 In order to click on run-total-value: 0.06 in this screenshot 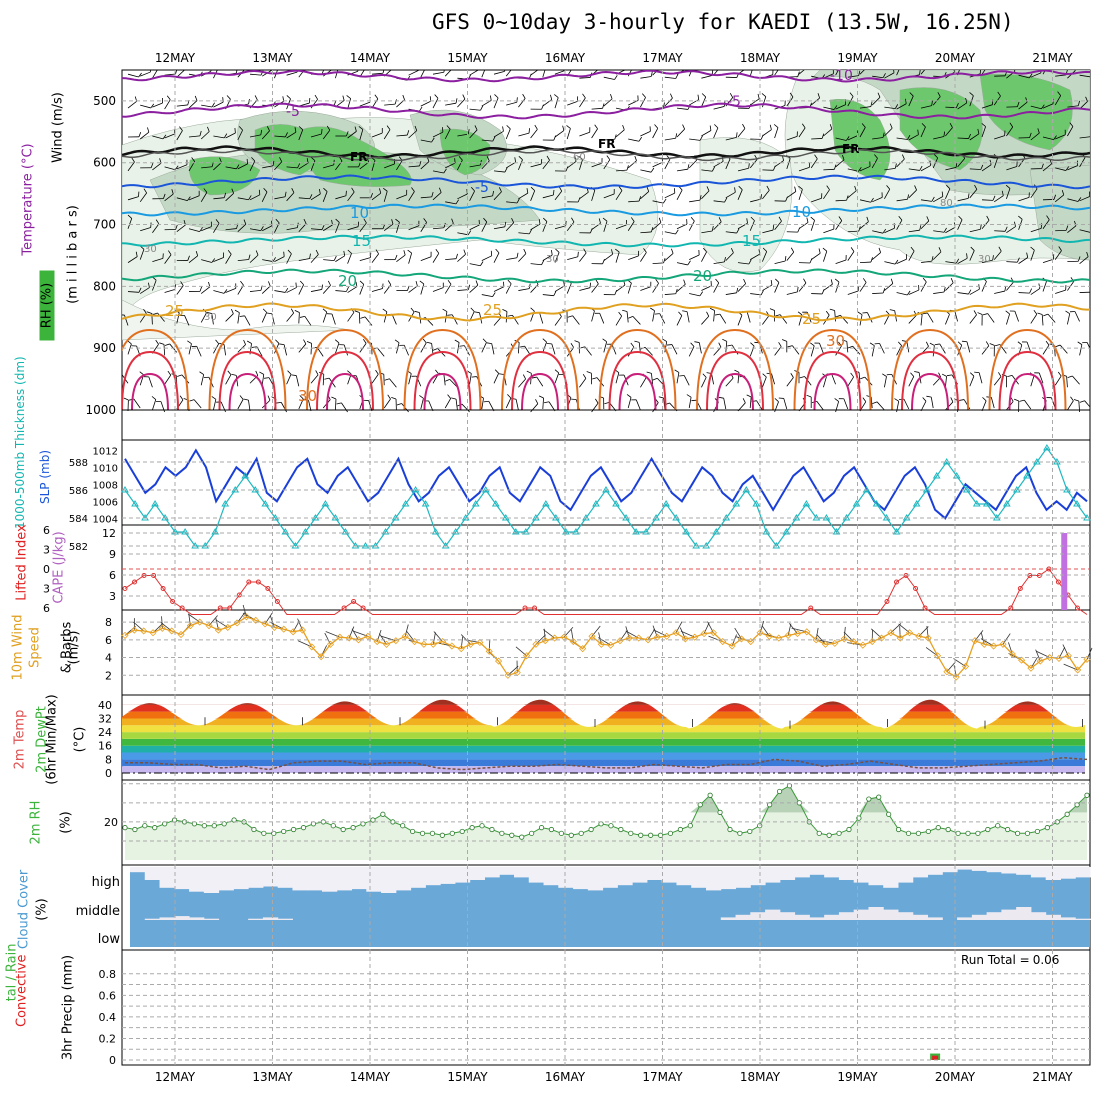, I will do `click(1046, 960)`.